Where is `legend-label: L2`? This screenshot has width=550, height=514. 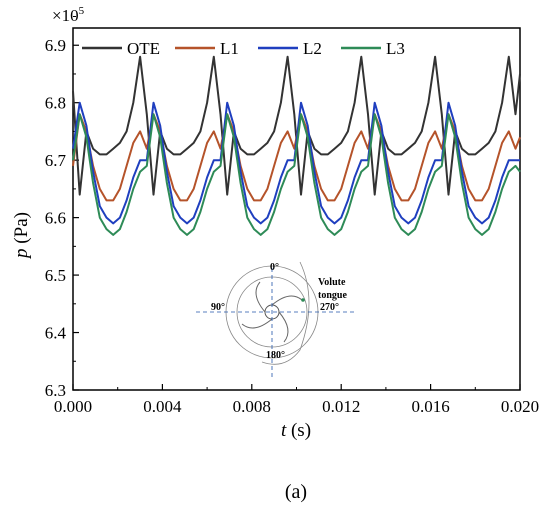
legend-label: L2 is located at coordinates (312, 48).